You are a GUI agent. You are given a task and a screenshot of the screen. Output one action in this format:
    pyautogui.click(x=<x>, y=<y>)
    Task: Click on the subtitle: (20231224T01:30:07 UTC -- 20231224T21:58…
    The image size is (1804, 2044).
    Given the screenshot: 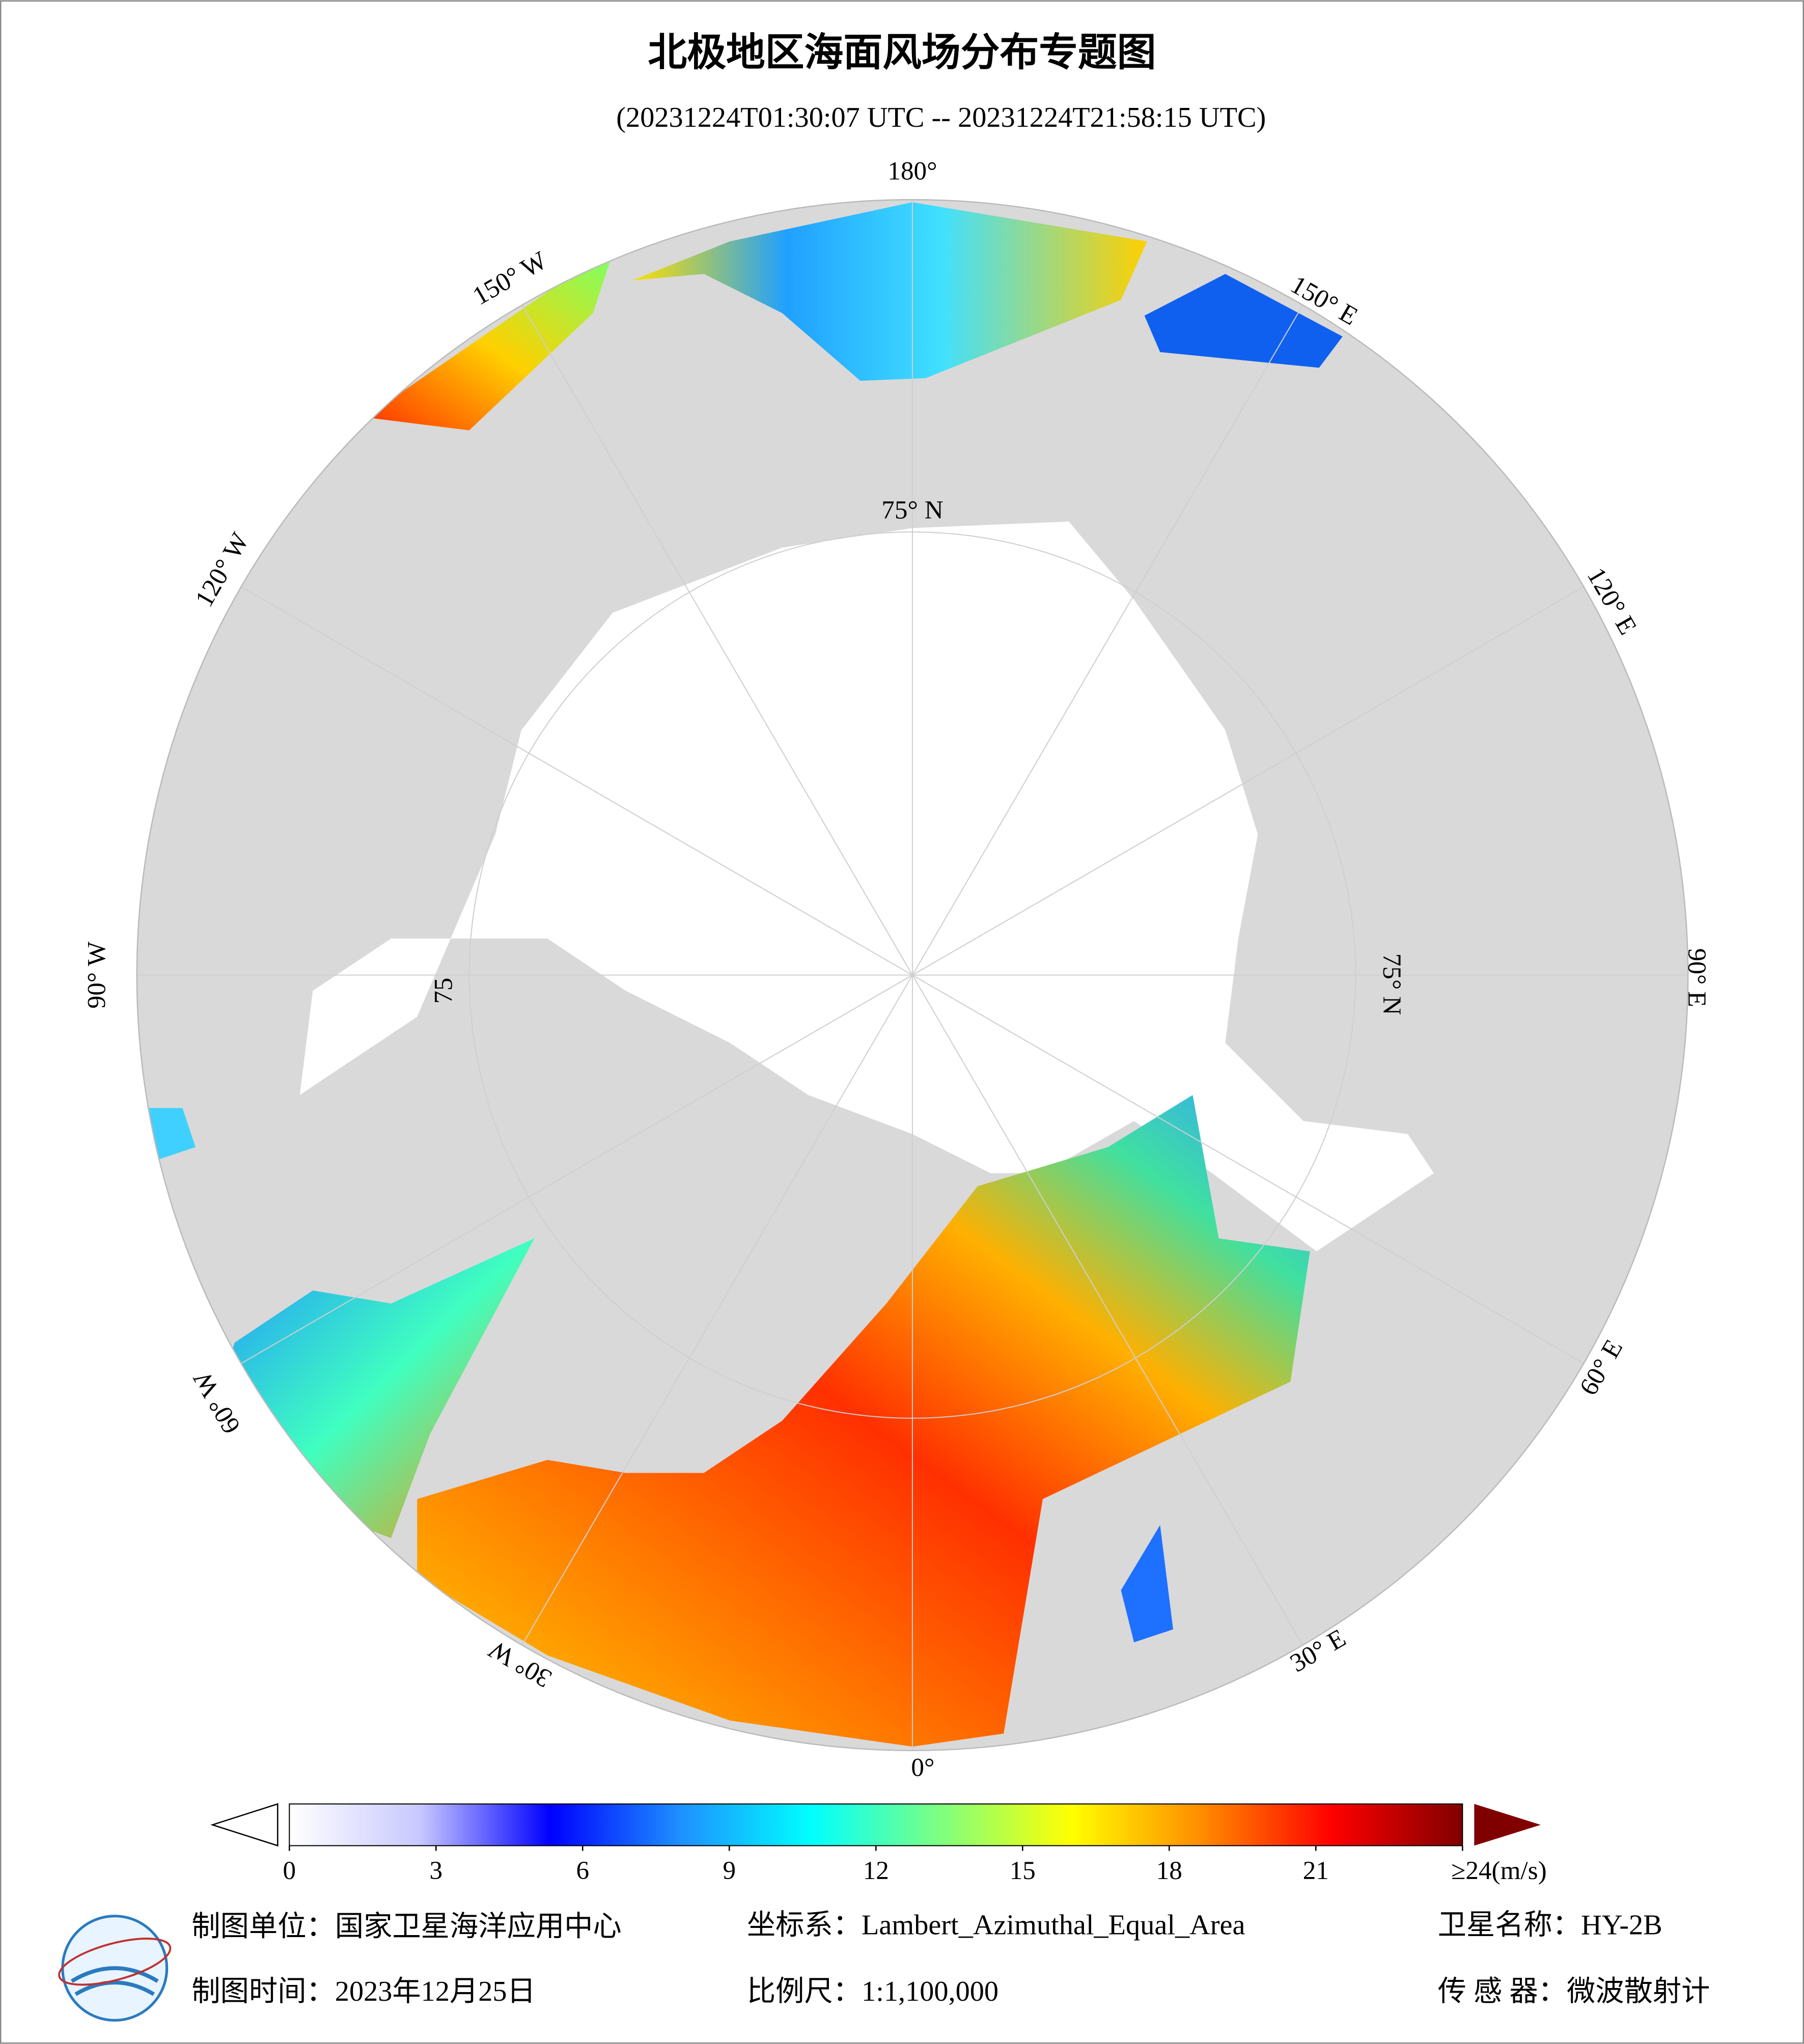 What is the action you would take?
    pyautogui.click(x=941, y=117)
    